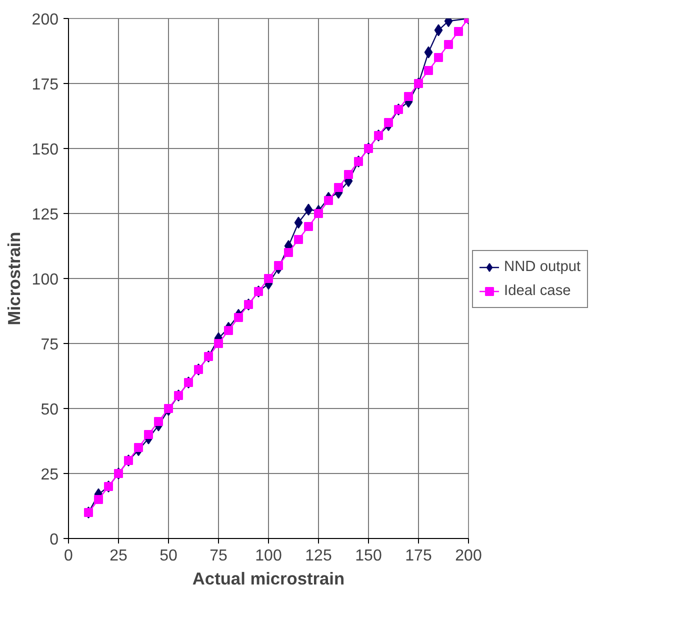 The width and height of the screenshot is (675, 619). Describe the element at coordinates (169, 556) in the screenshot. I see `x-tick-label: 50` at that location.